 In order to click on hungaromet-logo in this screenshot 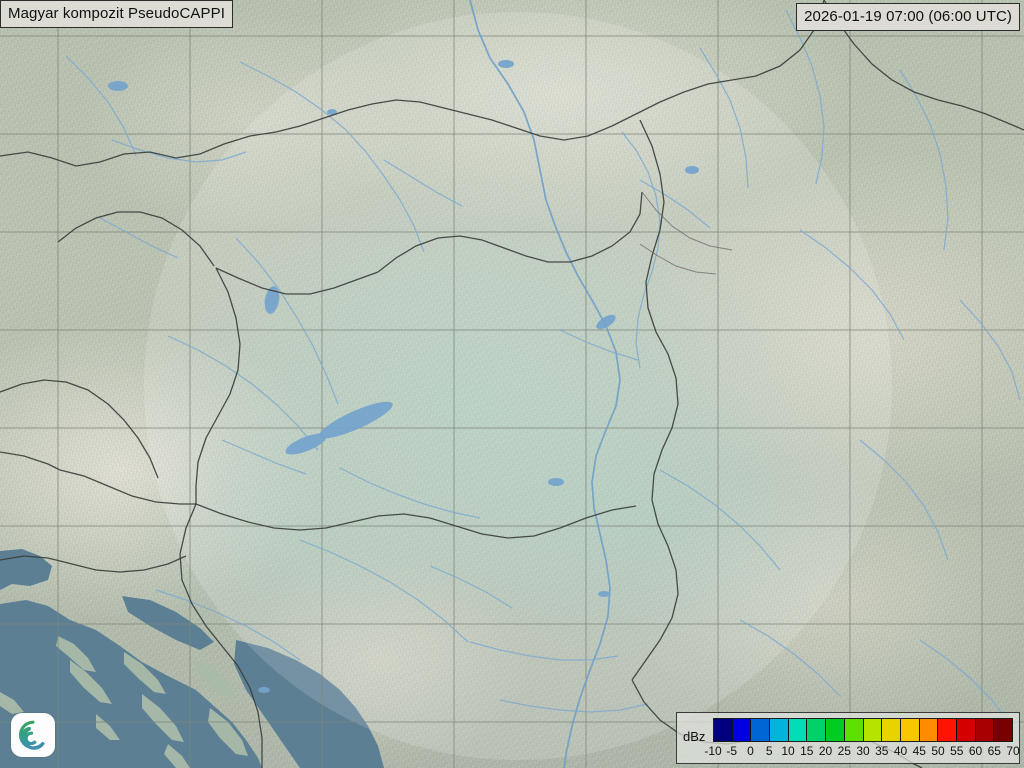, I will do `click(33, 735)`.